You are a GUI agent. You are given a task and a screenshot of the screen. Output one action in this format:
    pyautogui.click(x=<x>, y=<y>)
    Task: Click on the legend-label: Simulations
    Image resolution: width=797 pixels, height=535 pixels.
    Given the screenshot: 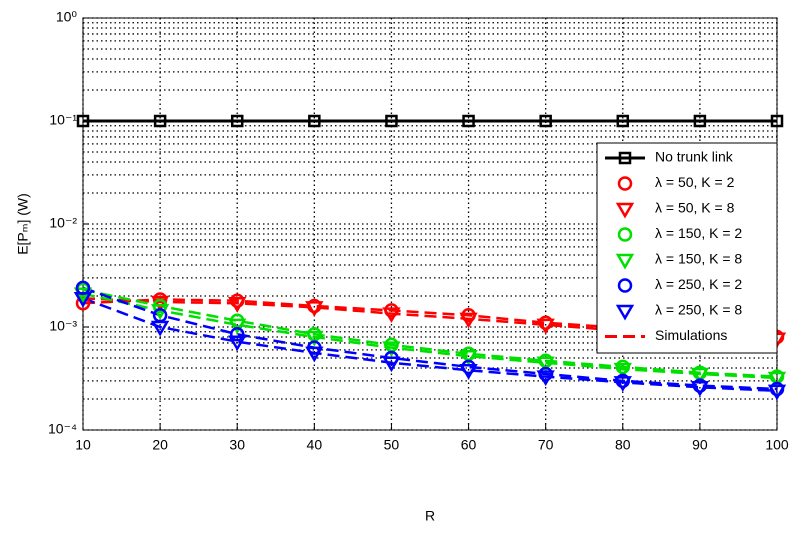 What is the action you would take?
    pyautogui.click(x=691, y=335)
    